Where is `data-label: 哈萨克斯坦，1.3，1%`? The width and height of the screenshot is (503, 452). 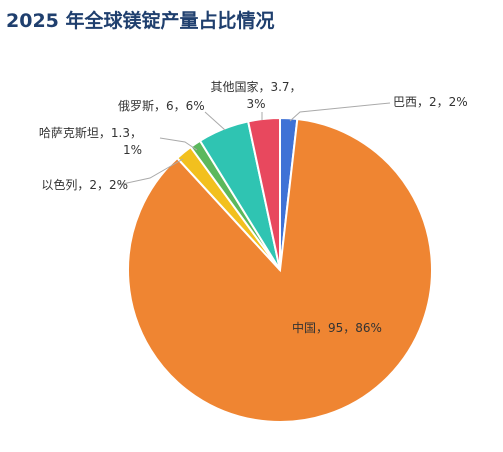
data-label: 哈萨克斯坦，1.3，1% is located at coordinates (90, 141).